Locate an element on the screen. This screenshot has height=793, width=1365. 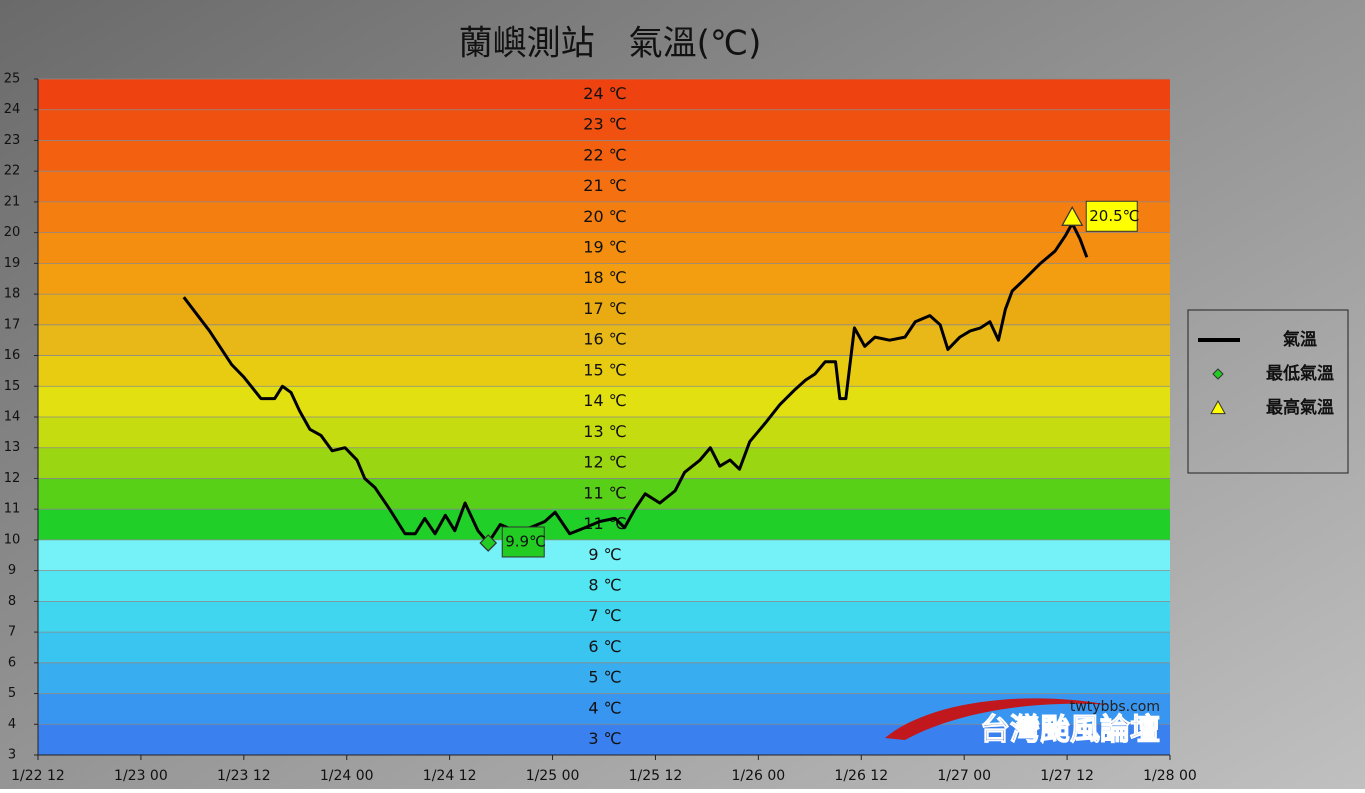
y-tick-label: 9 is located at coordinates (12, 570).